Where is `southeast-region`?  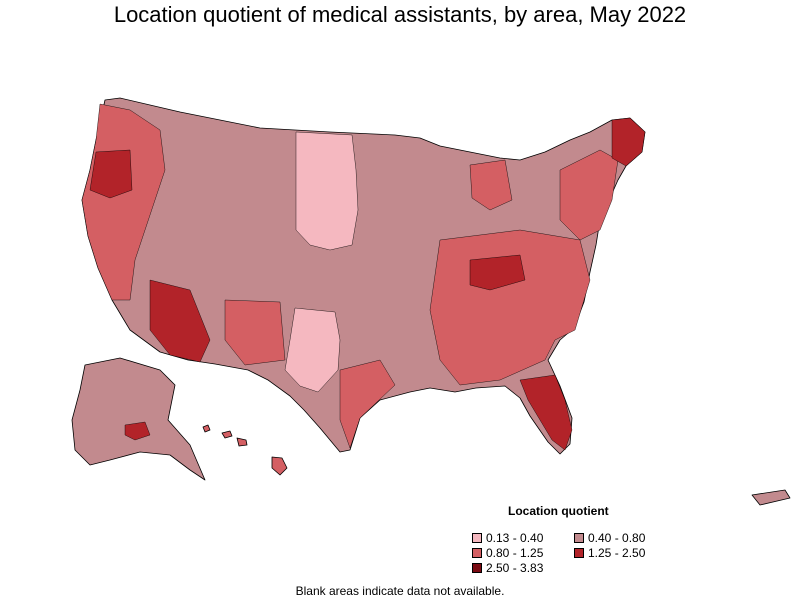 southeast-region is located at coordinates (510, 307).